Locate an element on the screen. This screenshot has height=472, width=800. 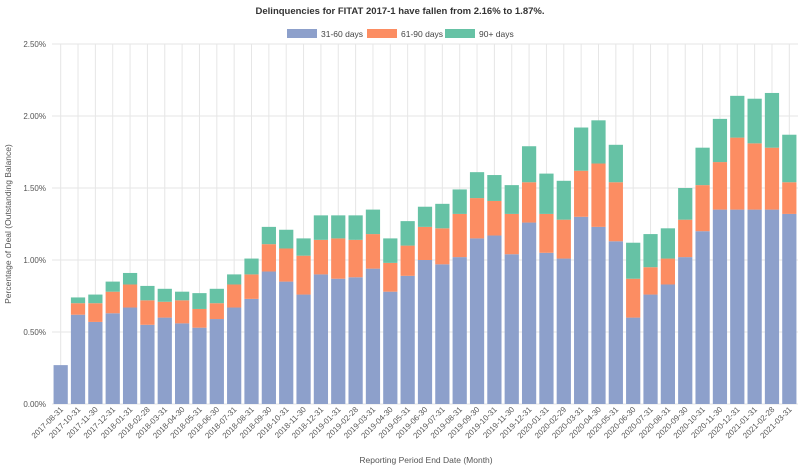
legend-label-90-plus: 90+ days is located at coordinates (496, 34).